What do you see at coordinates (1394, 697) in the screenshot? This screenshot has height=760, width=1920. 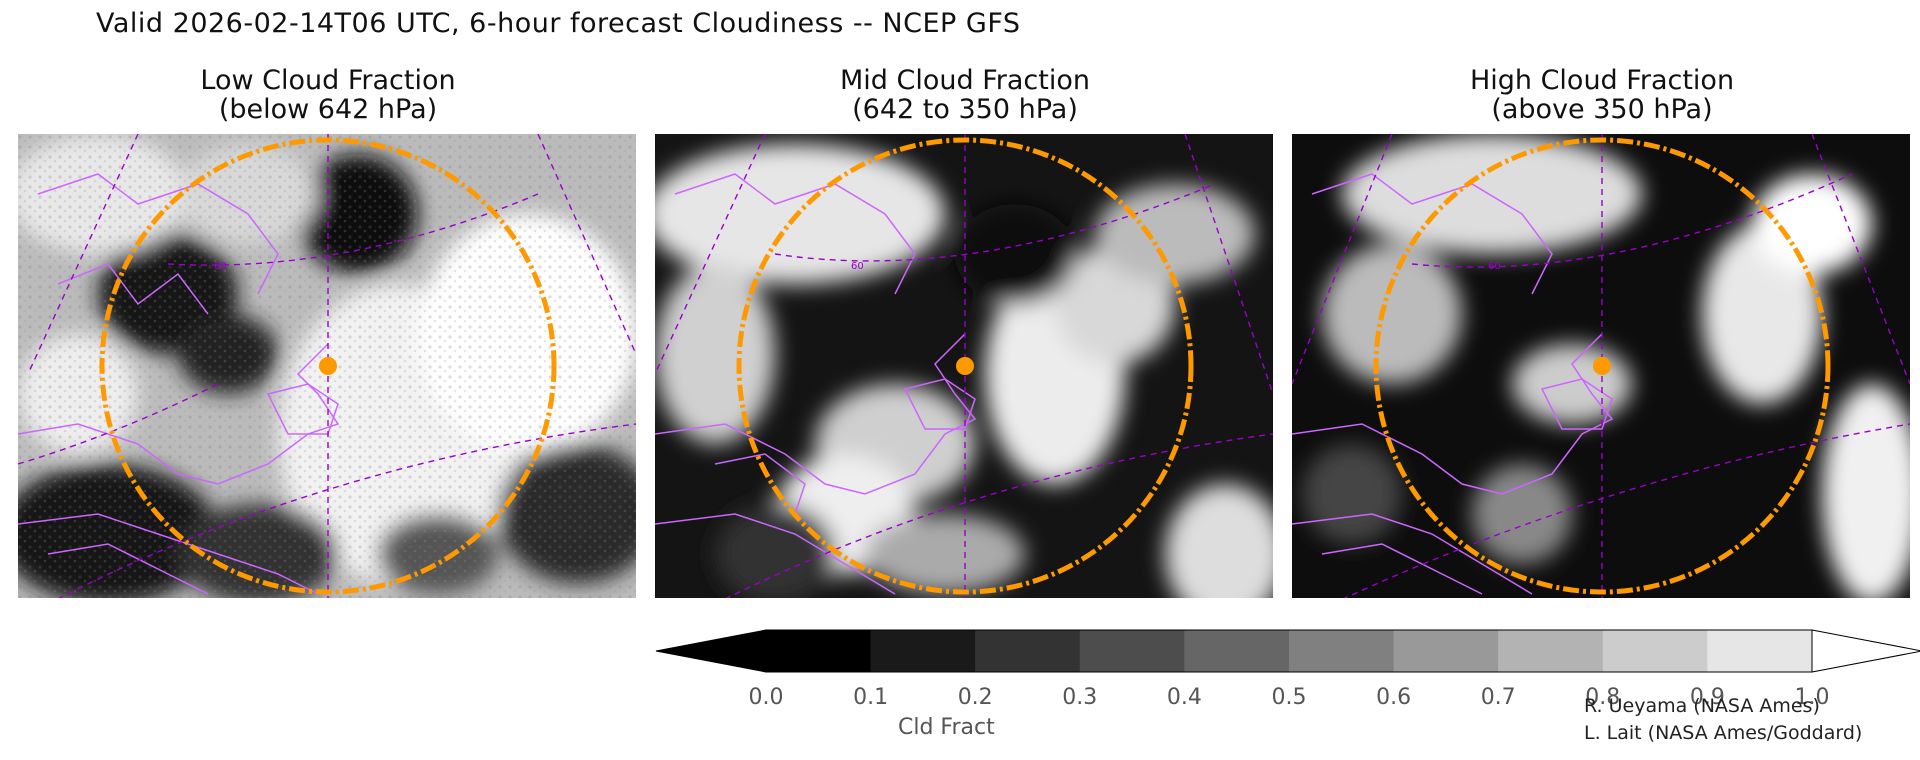 I see `colorbar-tick-label: 0.6` at bounding box center [1394, 697].